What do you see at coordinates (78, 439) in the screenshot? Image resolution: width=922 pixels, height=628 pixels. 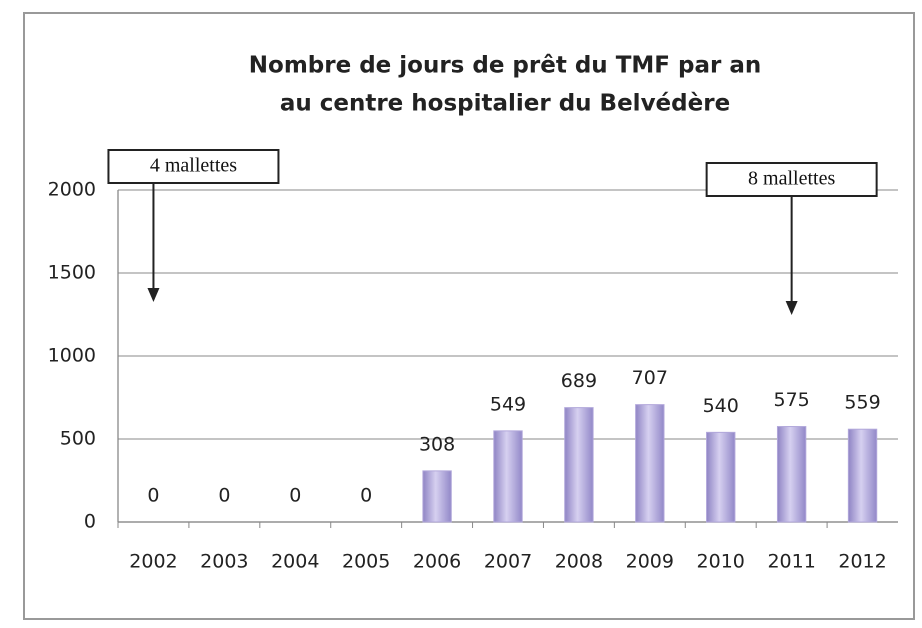 I see `y-tick-label: 500` at bounding box center [78, 439].